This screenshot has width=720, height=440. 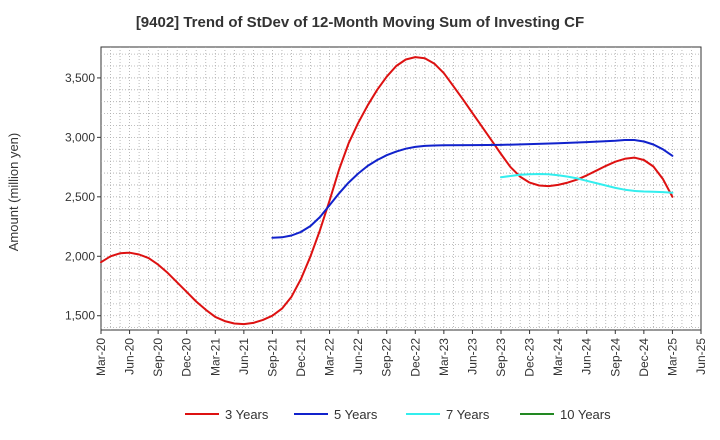 What do you see at coordinates (80, 197) in the screenshot?
I see `y-tick-label: 2,500` at bounding box center [80, 197].